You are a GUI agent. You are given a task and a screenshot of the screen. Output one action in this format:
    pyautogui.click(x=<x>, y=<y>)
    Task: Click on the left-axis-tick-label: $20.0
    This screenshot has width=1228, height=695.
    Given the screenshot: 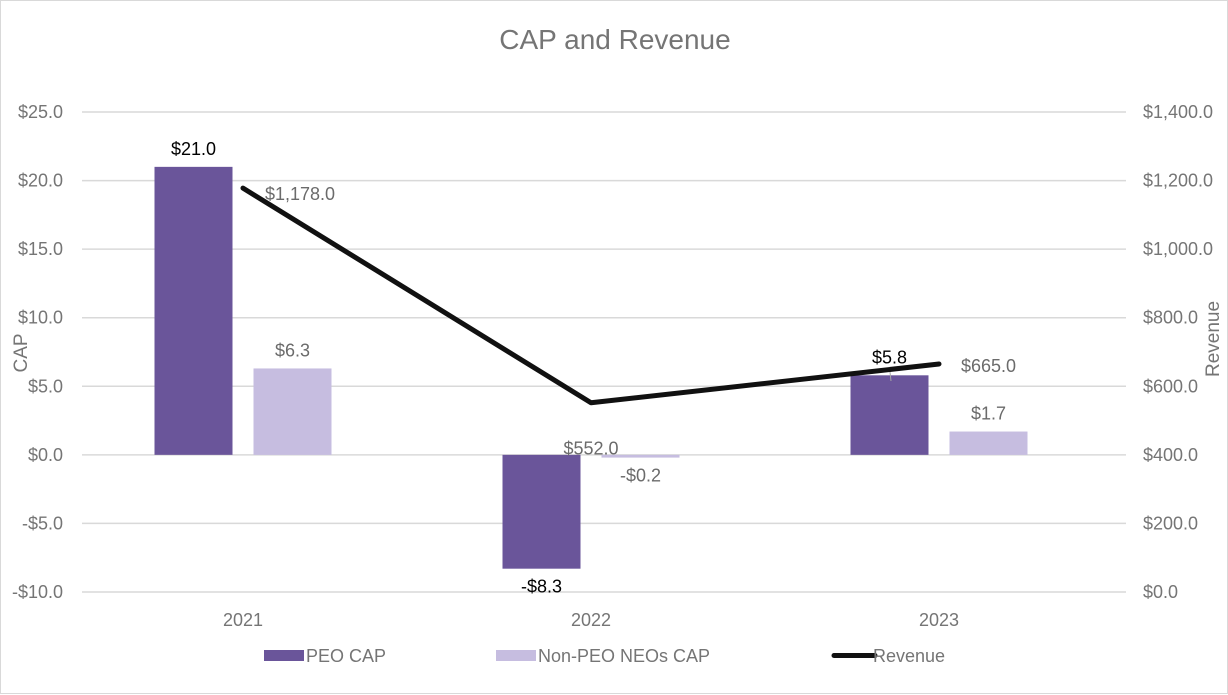 What is the action you would take?
    pyautogui.click(x=40, y=181)
    